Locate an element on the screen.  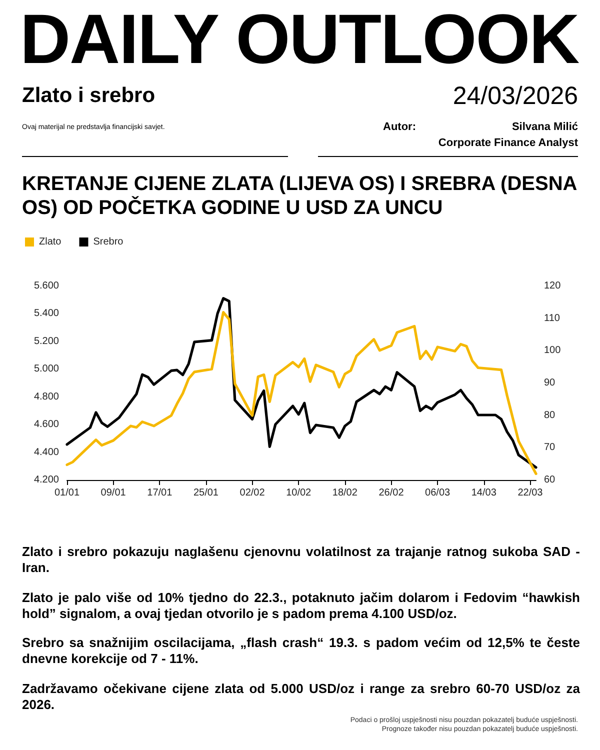
x-tick-label: 18/02 is located at coordinates (345, 493).